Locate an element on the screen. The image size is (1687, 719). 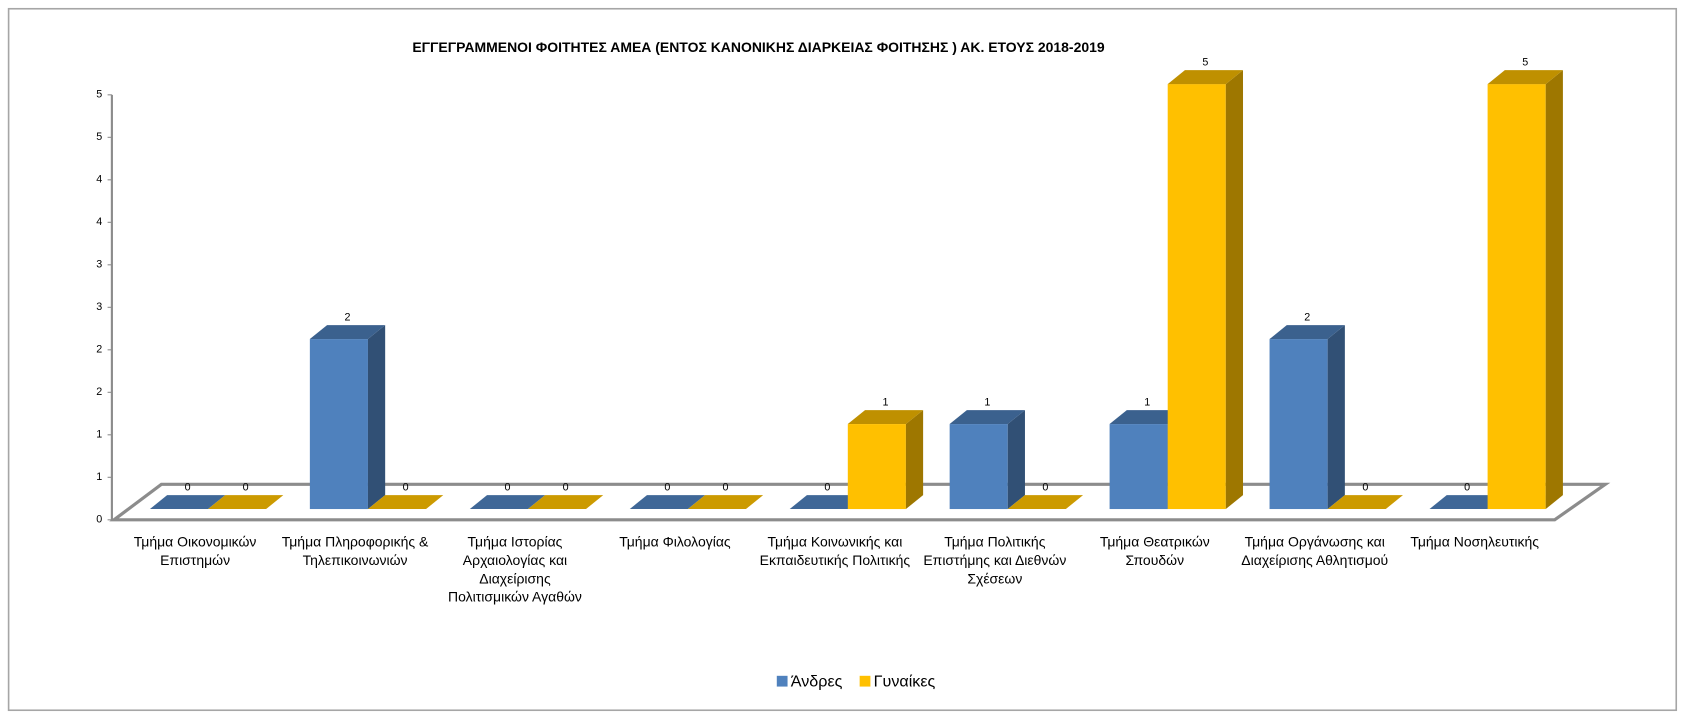
x-tick-label-box: Τμήμα Πληροφορικής & Τηλεπικοινωνιών is located at coordinates (355, 551).